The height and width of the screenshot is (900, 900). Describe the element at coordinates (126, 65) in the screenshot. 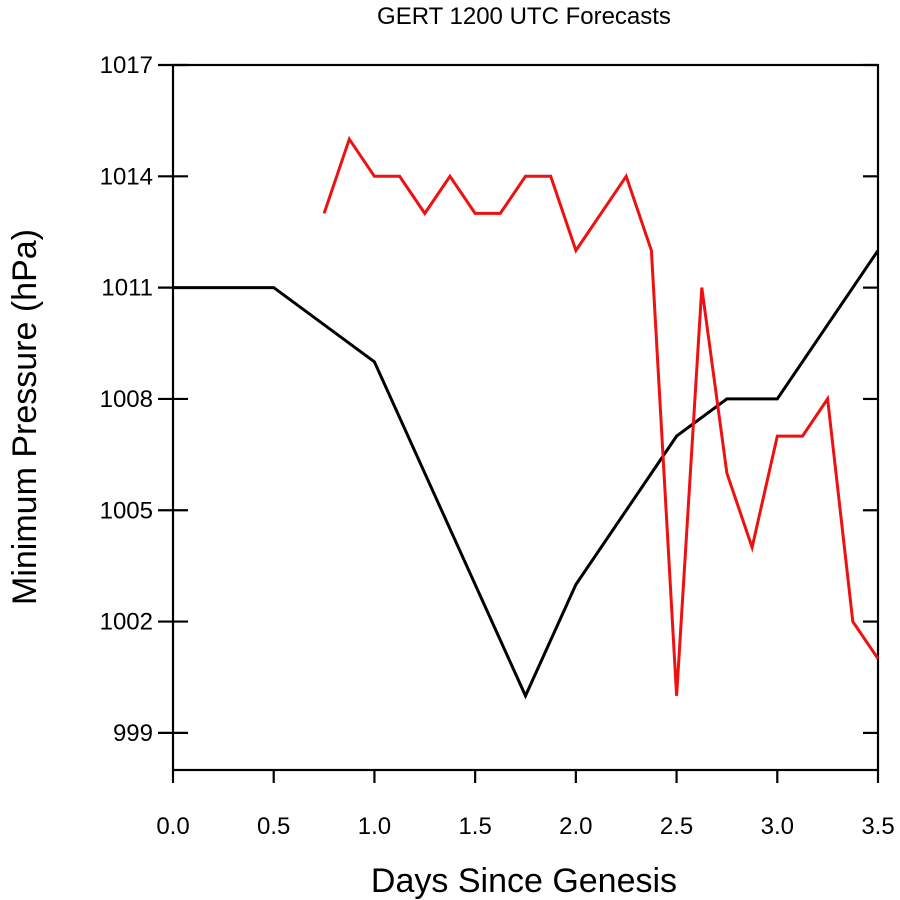

I see `y-tick-label: 1017` at that location.